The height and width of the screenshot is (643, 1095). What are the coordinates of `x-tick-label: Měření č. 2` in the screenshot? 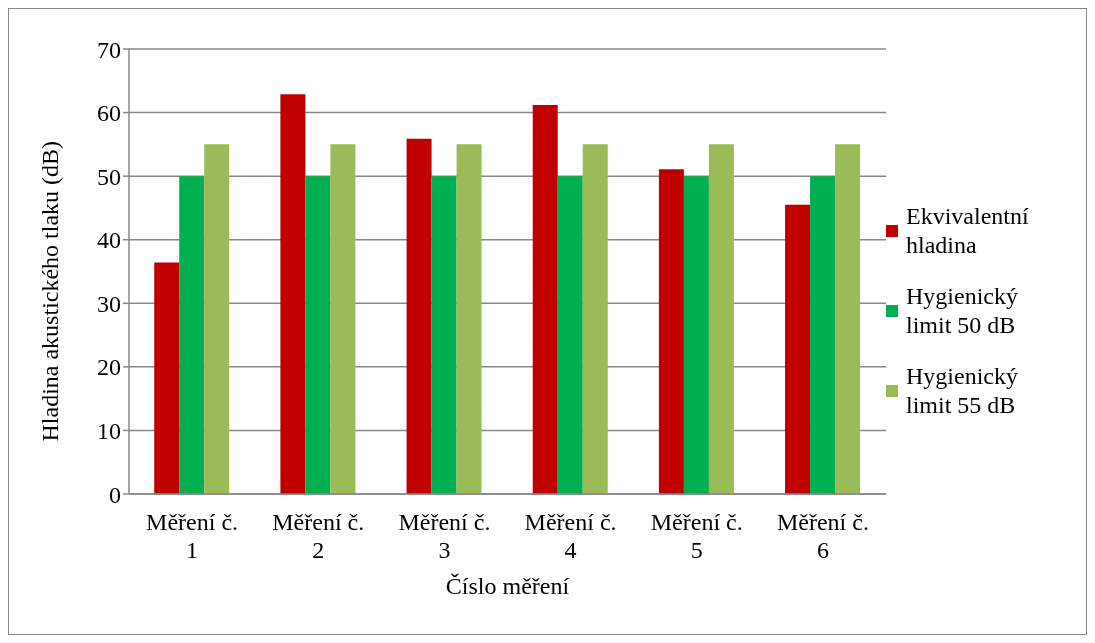 It's located at (318, 536).